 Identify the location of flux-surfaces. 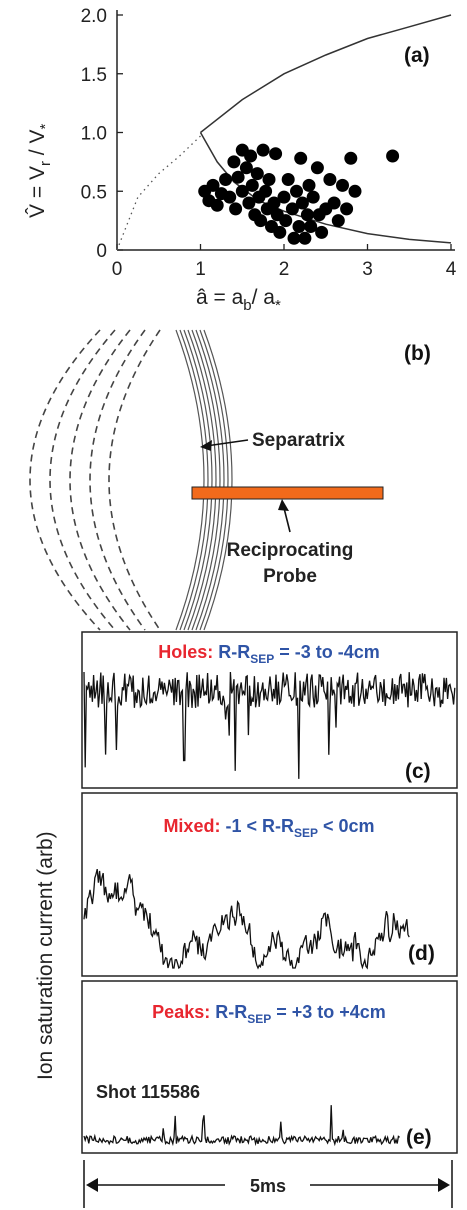
(95, 480).